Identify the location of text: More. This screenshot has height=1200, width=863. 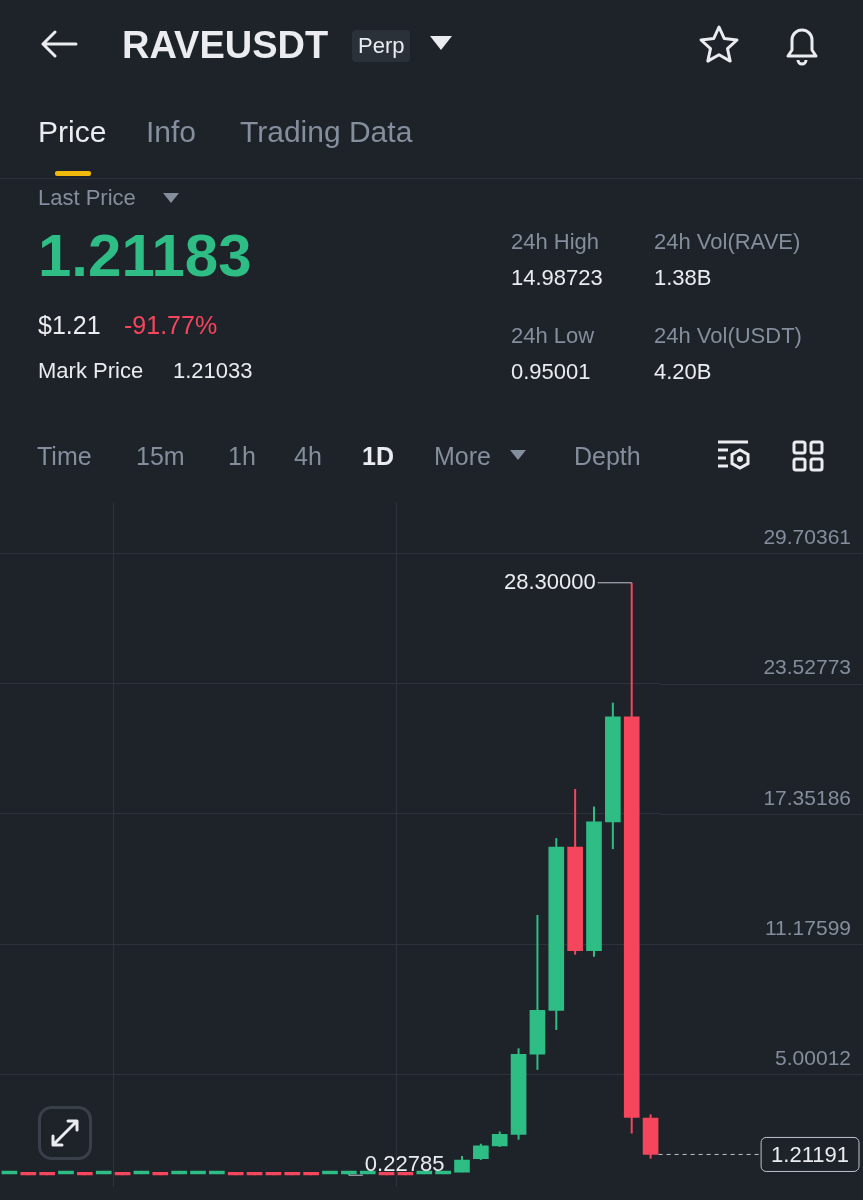
(462, 456).